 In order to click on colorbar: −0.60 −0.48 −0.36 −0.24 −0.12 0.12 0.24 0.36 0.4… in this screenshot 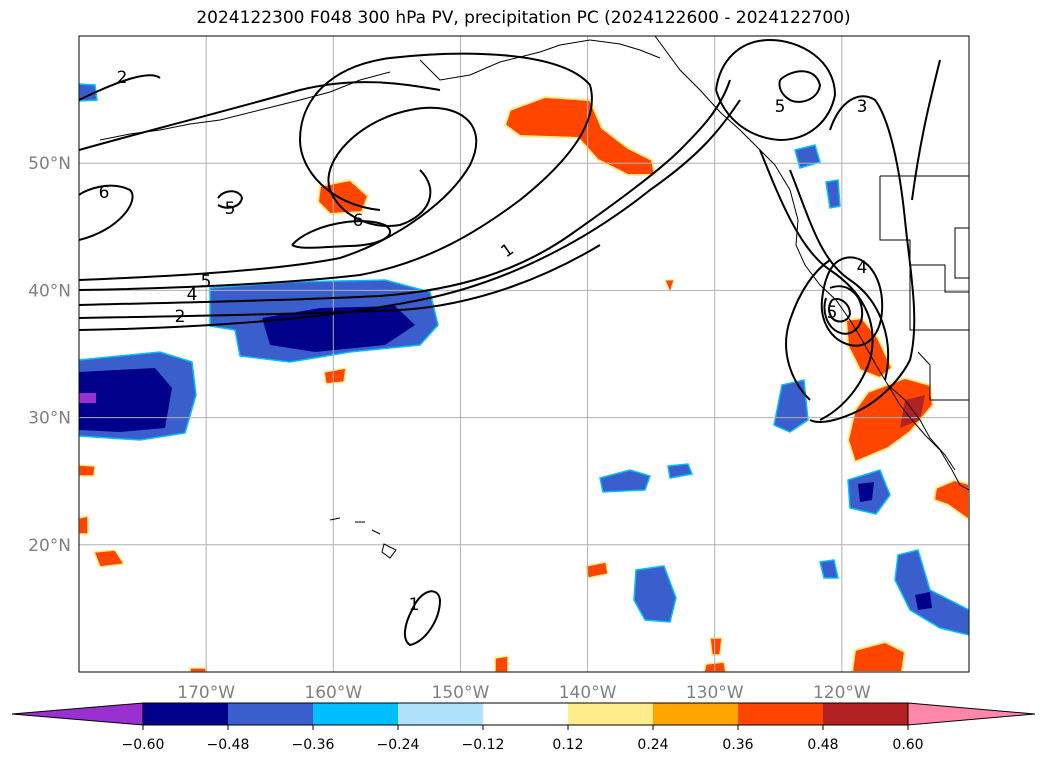, I will do `click(523, 727)`.